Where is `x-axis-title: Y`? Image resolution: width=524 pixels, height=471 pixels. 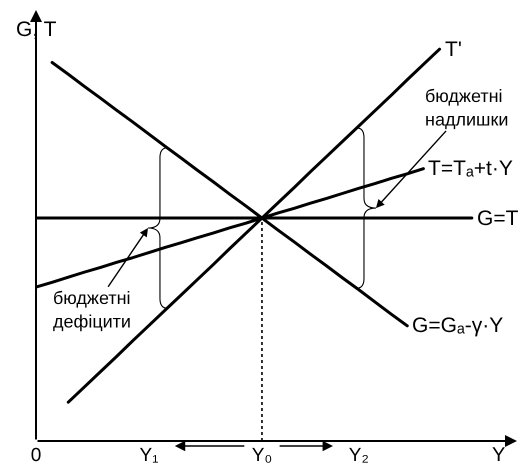 x-axis-title: Y is located at coordinates (499, 455).